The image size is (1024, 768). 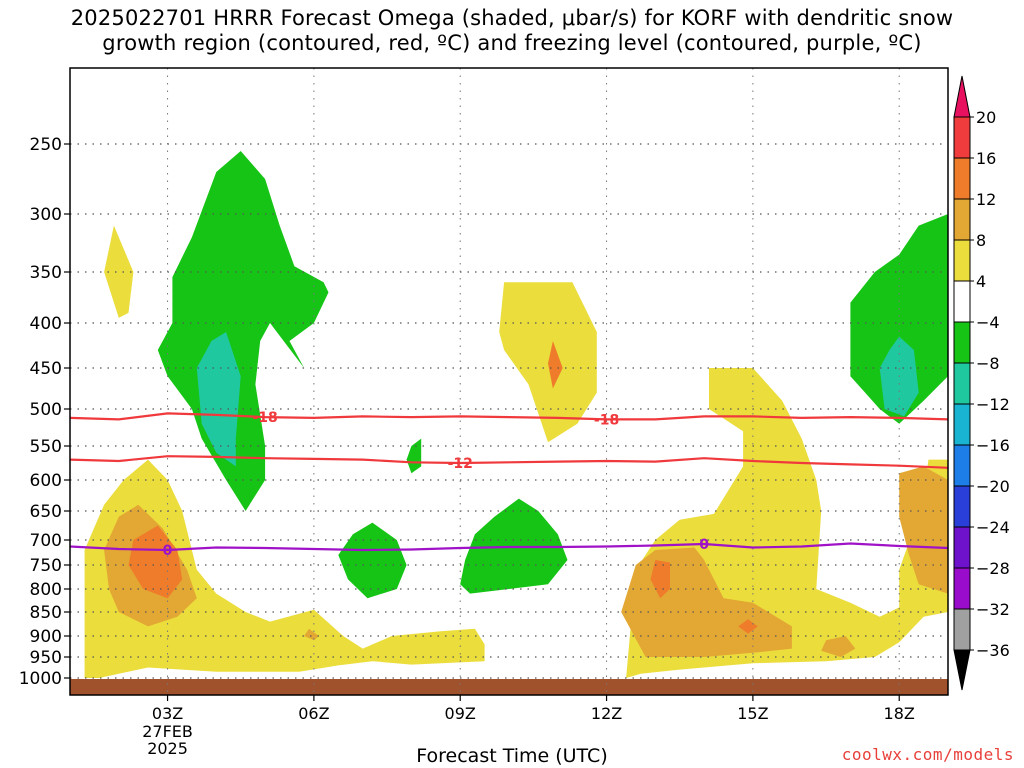 I want to click on contour-label-0-1: 0, so click(x=704, y=545).